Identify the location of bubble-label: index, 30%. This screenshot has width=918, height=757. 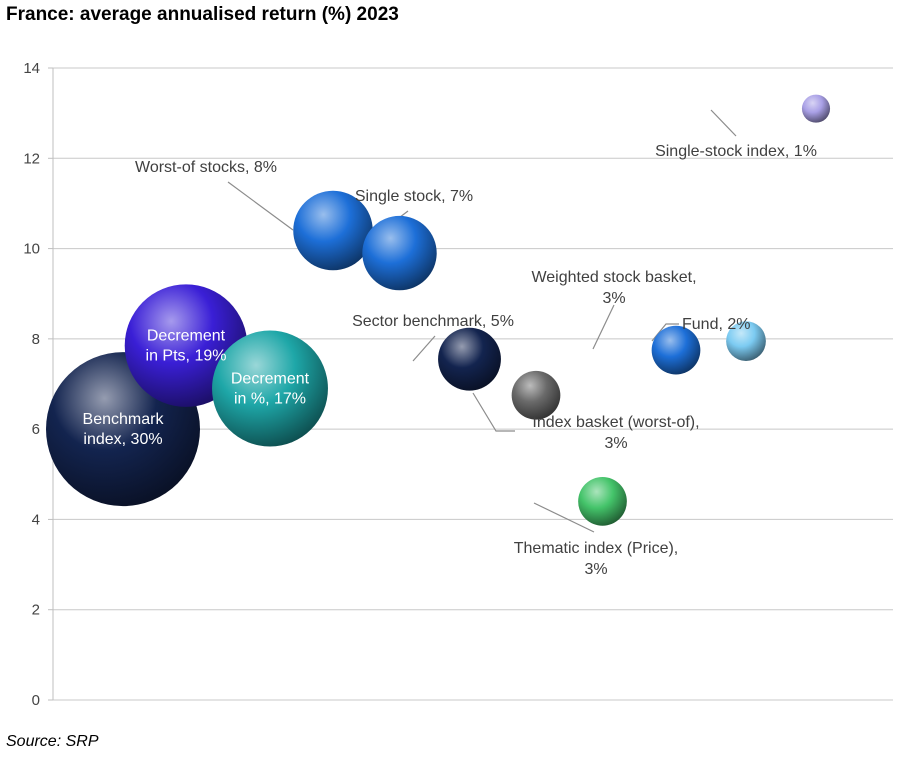
(122, 439).